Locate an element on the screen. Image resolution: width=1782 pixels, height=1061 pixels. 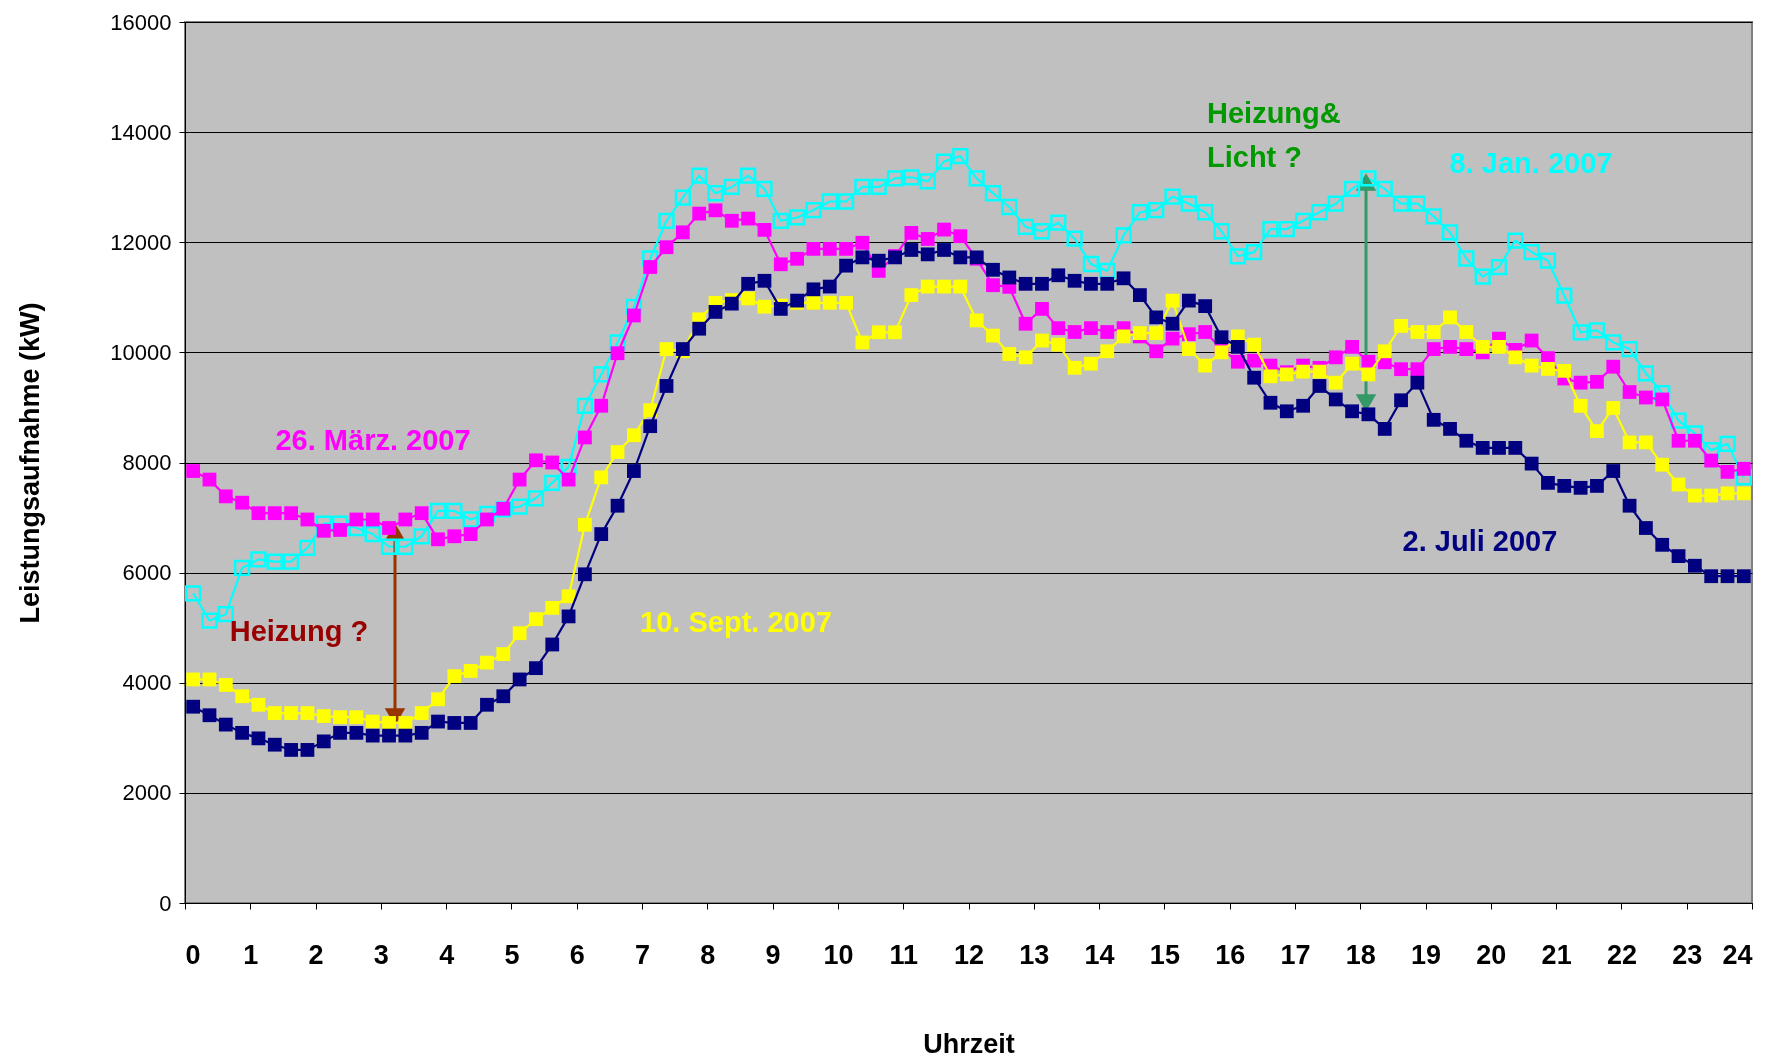
x-tick-label: 16 is located at coordinates (1230, 954).